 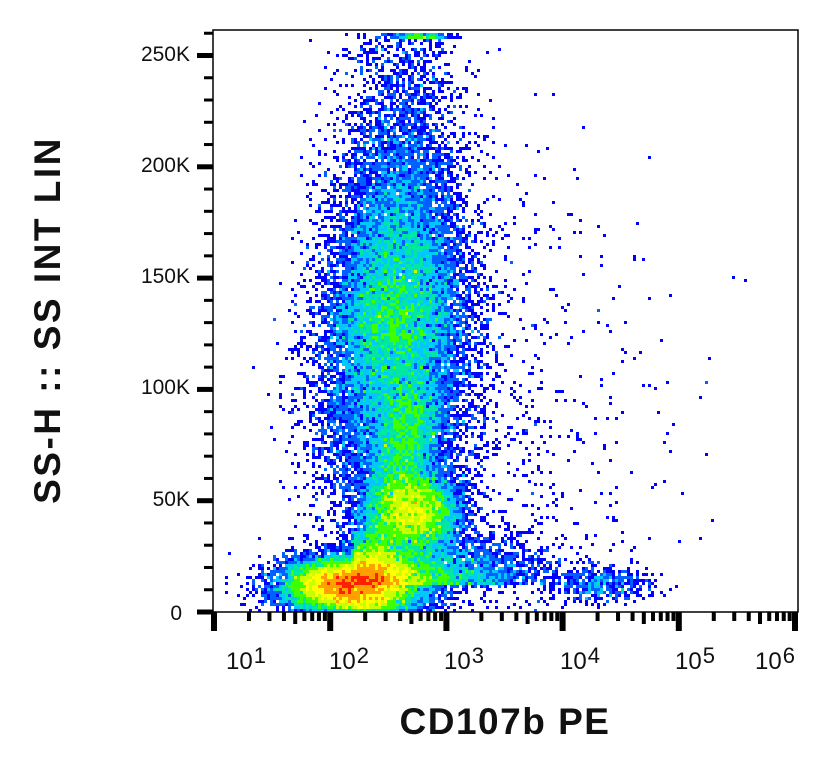 What do you see at coordinates (150, 499) in the screenshot?
I see `y-tick-label: 50K` at bounding box center [150, 499].